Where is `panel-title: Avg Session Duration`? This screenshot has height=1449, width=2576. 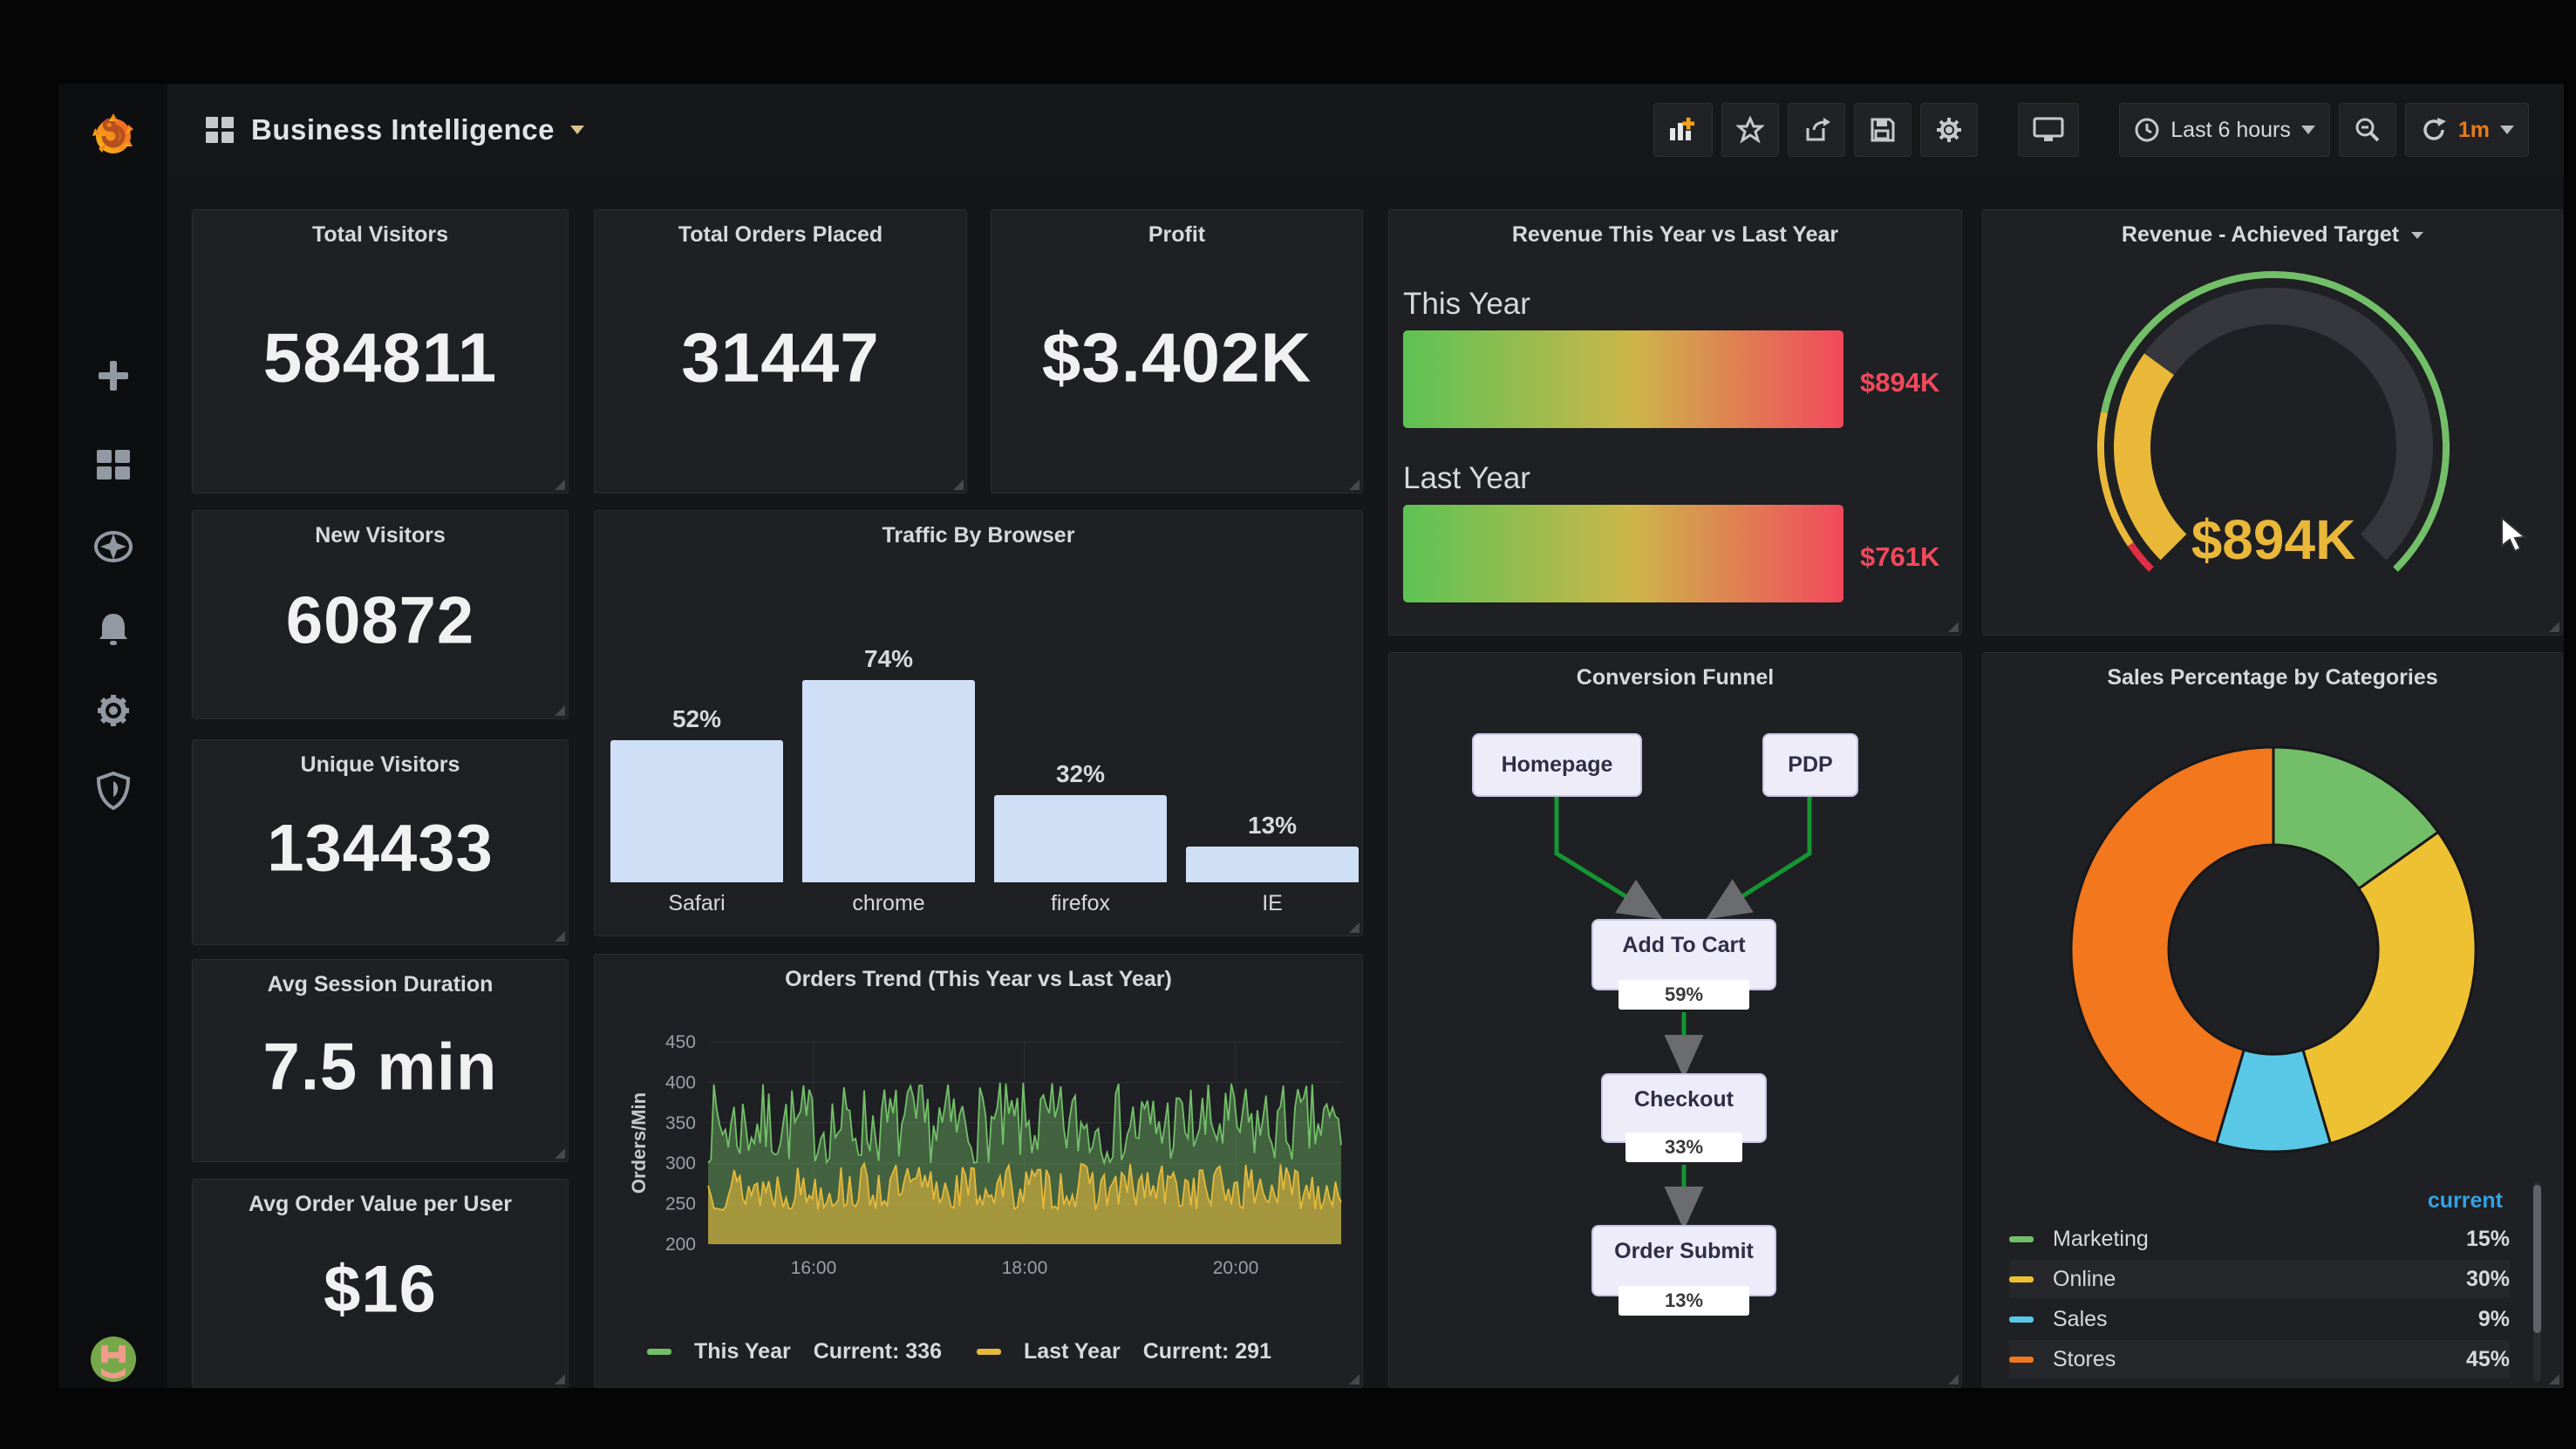
panel-title: Avg Session Duration is located at coordinates (381, 984).